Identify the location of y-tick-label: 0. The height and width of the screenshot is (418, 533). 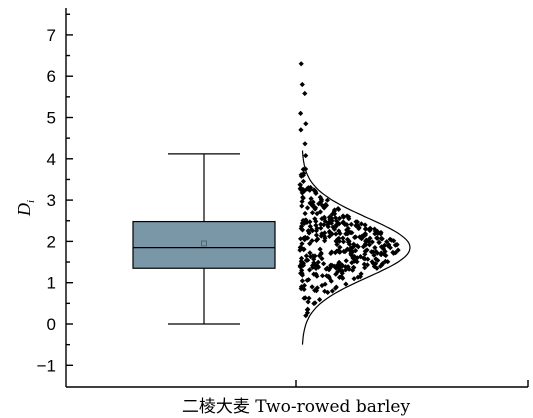
(51, 324).